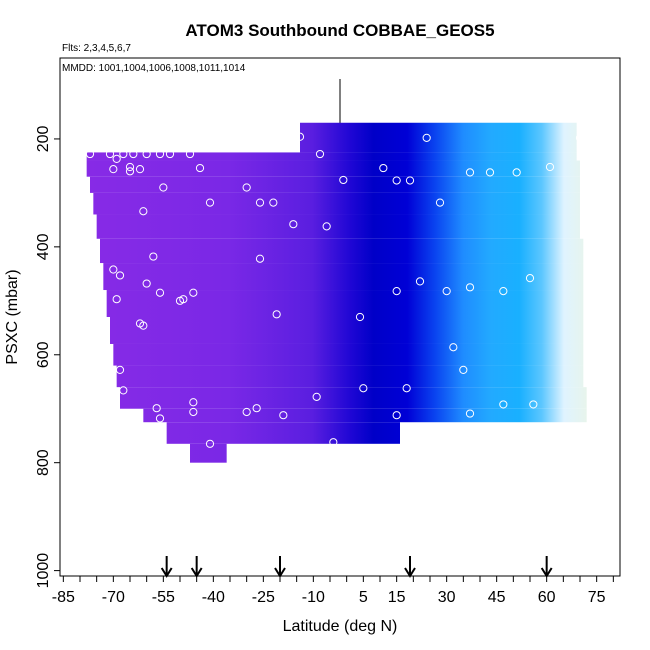 This screenshot has width=650, height=650. I want to click on y-axis: 200 400 600 800 1000, so click(47, 356).